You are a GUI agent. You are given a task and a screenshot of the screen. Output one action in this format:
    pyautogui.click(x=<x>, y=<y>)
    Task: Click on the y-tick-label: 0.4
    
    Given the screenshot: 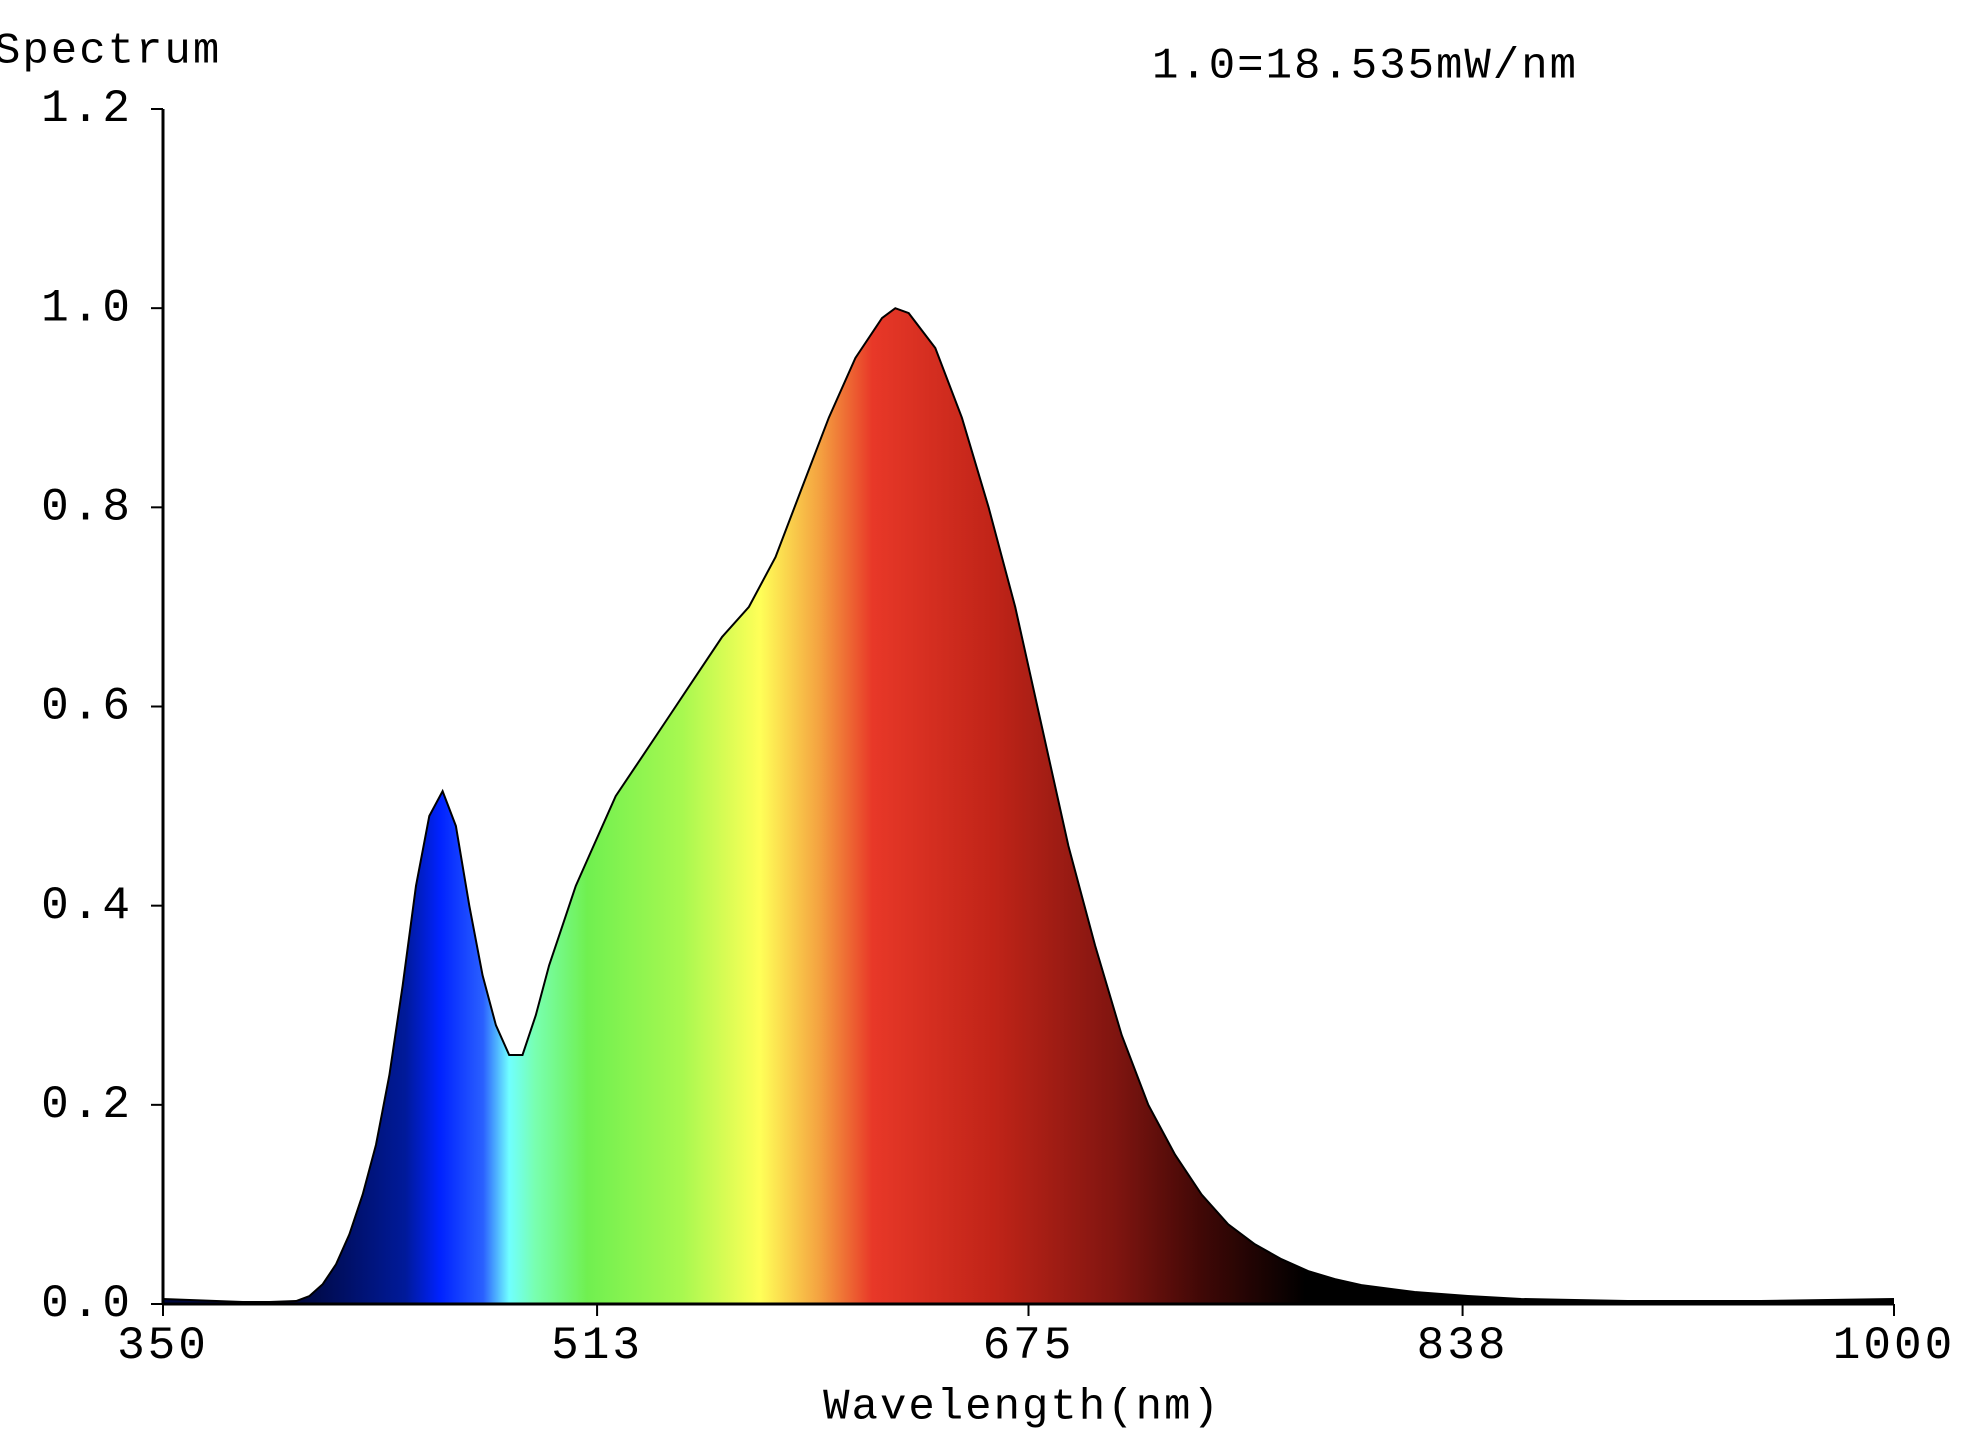 What is the action you would take?
    pyautogui.click(x=87, y=906)
    